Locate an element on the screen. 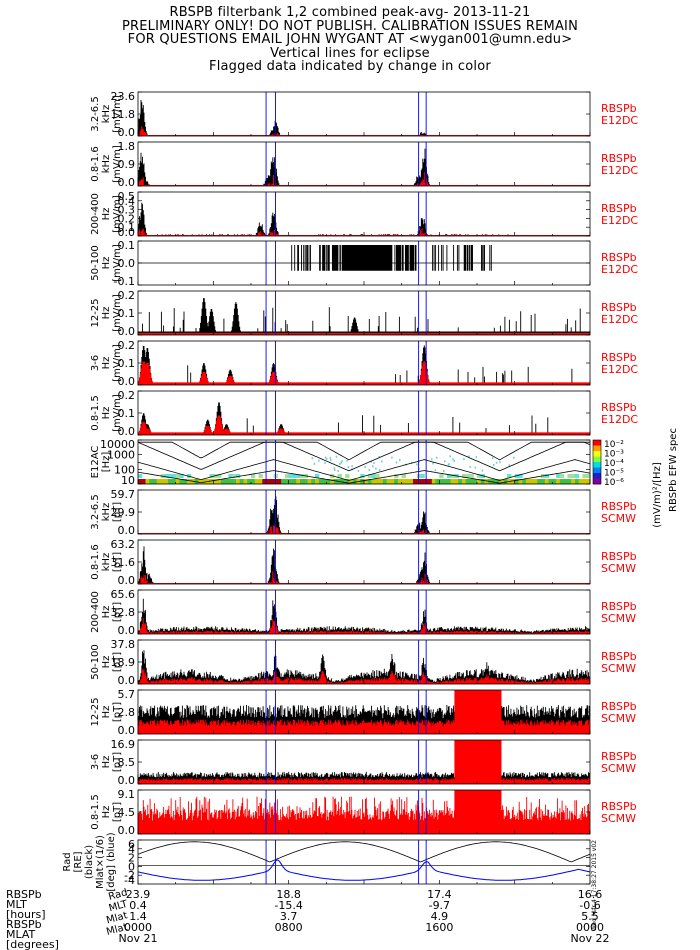  y-tick-label: 100 is located at coordinates (124, 469).